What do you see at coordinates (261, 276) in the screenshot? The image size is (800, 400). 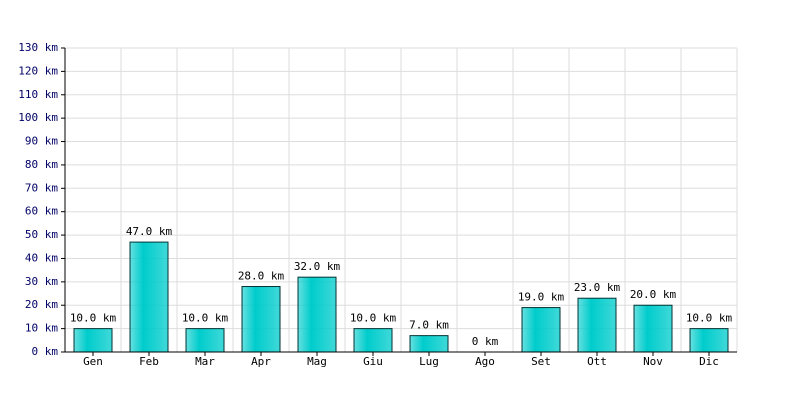 I see `value-label: 28.0 km` at bounding box center [261, 276].